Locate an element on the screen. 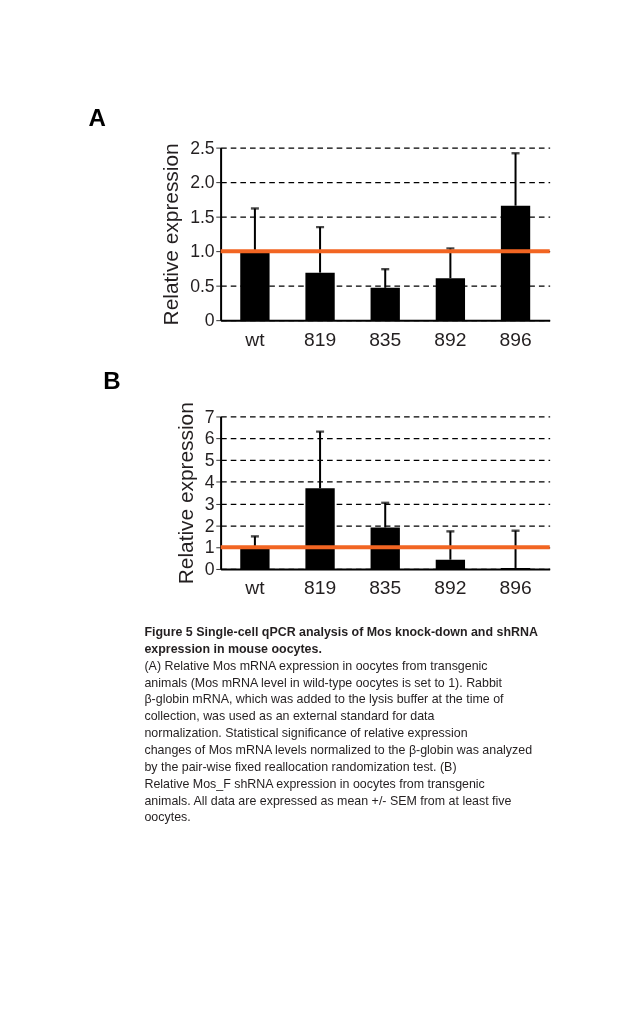 The image size is (630, 1028). chart-title: A is located at coordinates (97, 118).